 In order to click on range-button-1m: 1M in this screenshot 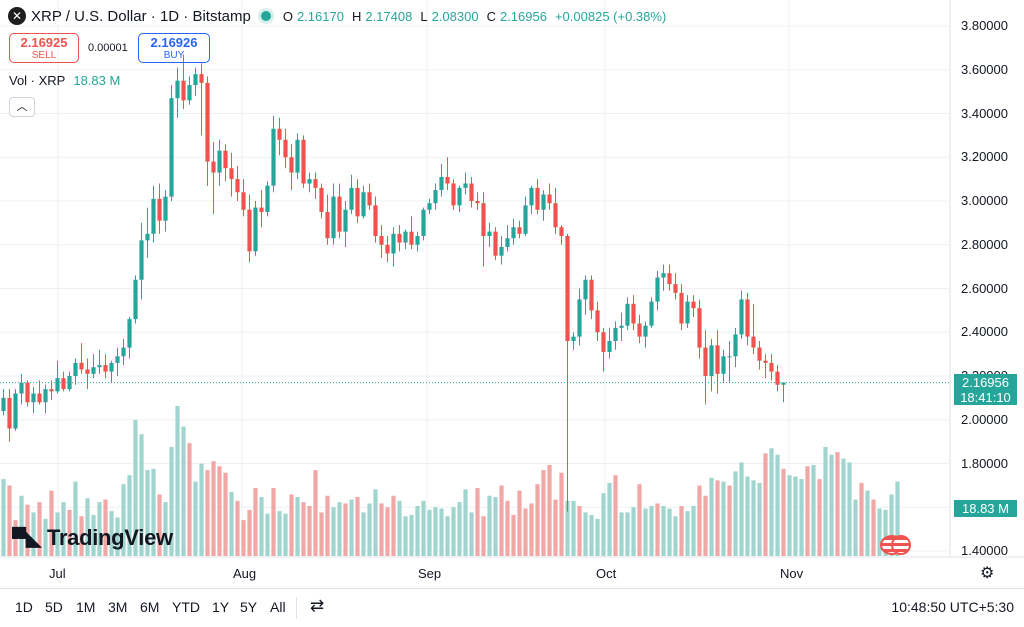, I will do `click(86, 607)`.